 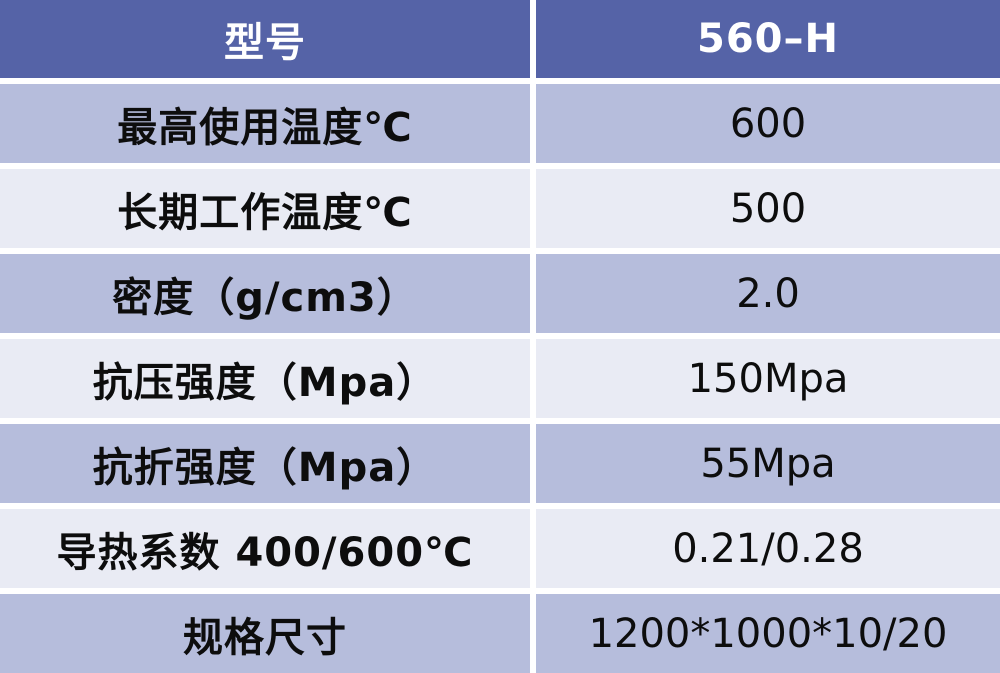 I want to click on row-value-max-use-temperature: 600, so click(x=768, y=123).